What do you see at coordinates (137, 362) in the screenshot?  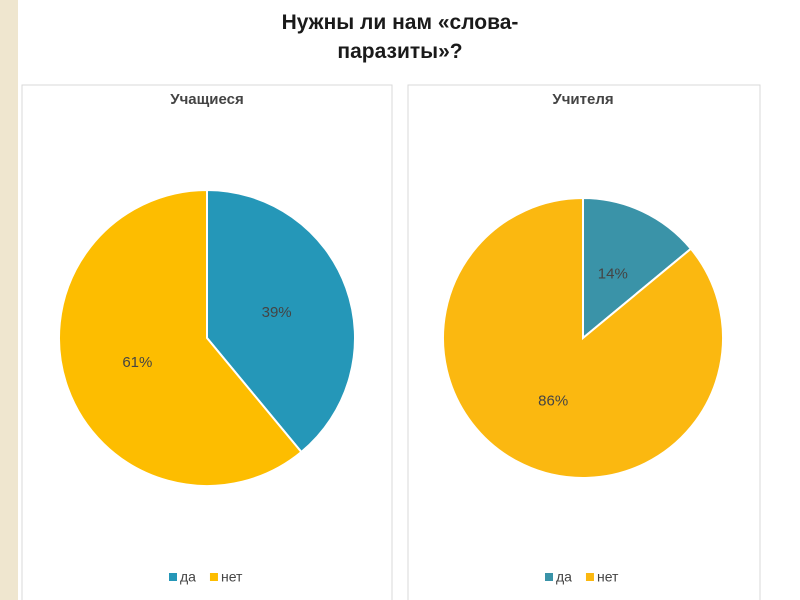 I see `data-label: 61%` at bounding box center [137, 362].